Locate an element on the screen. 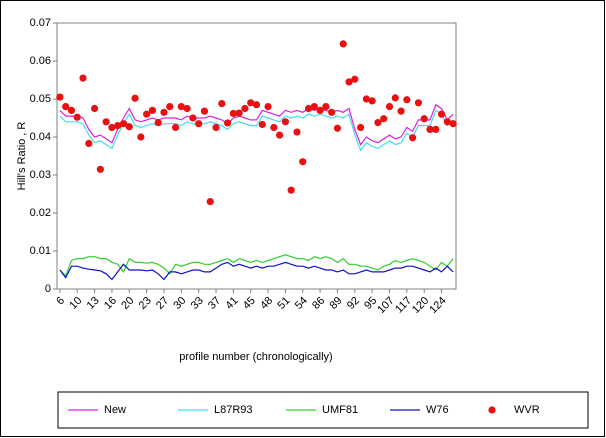 The width and height of the screenshot is (606, 438). y-tick-label: 0.07 is located at coordinates (40, 23).